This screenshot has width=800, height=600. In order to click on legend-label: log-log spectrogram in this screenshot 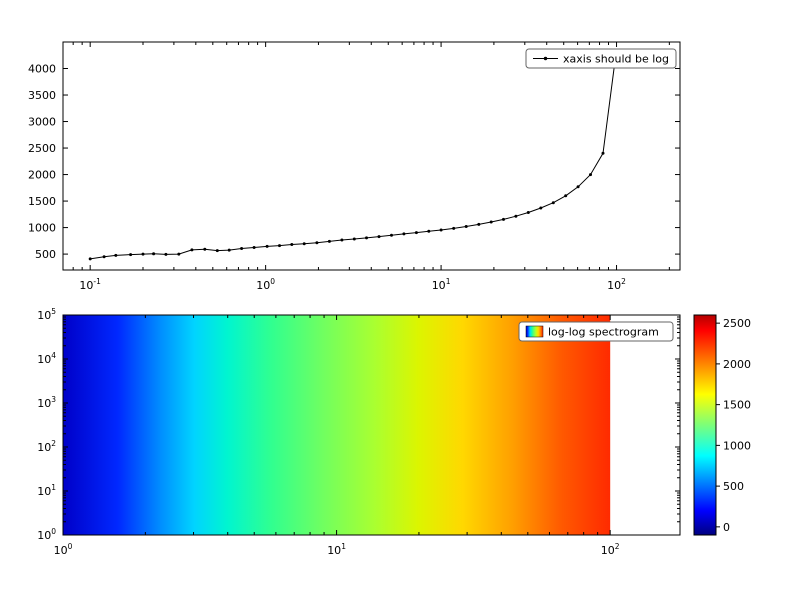, I will do `click(603, 332)`.